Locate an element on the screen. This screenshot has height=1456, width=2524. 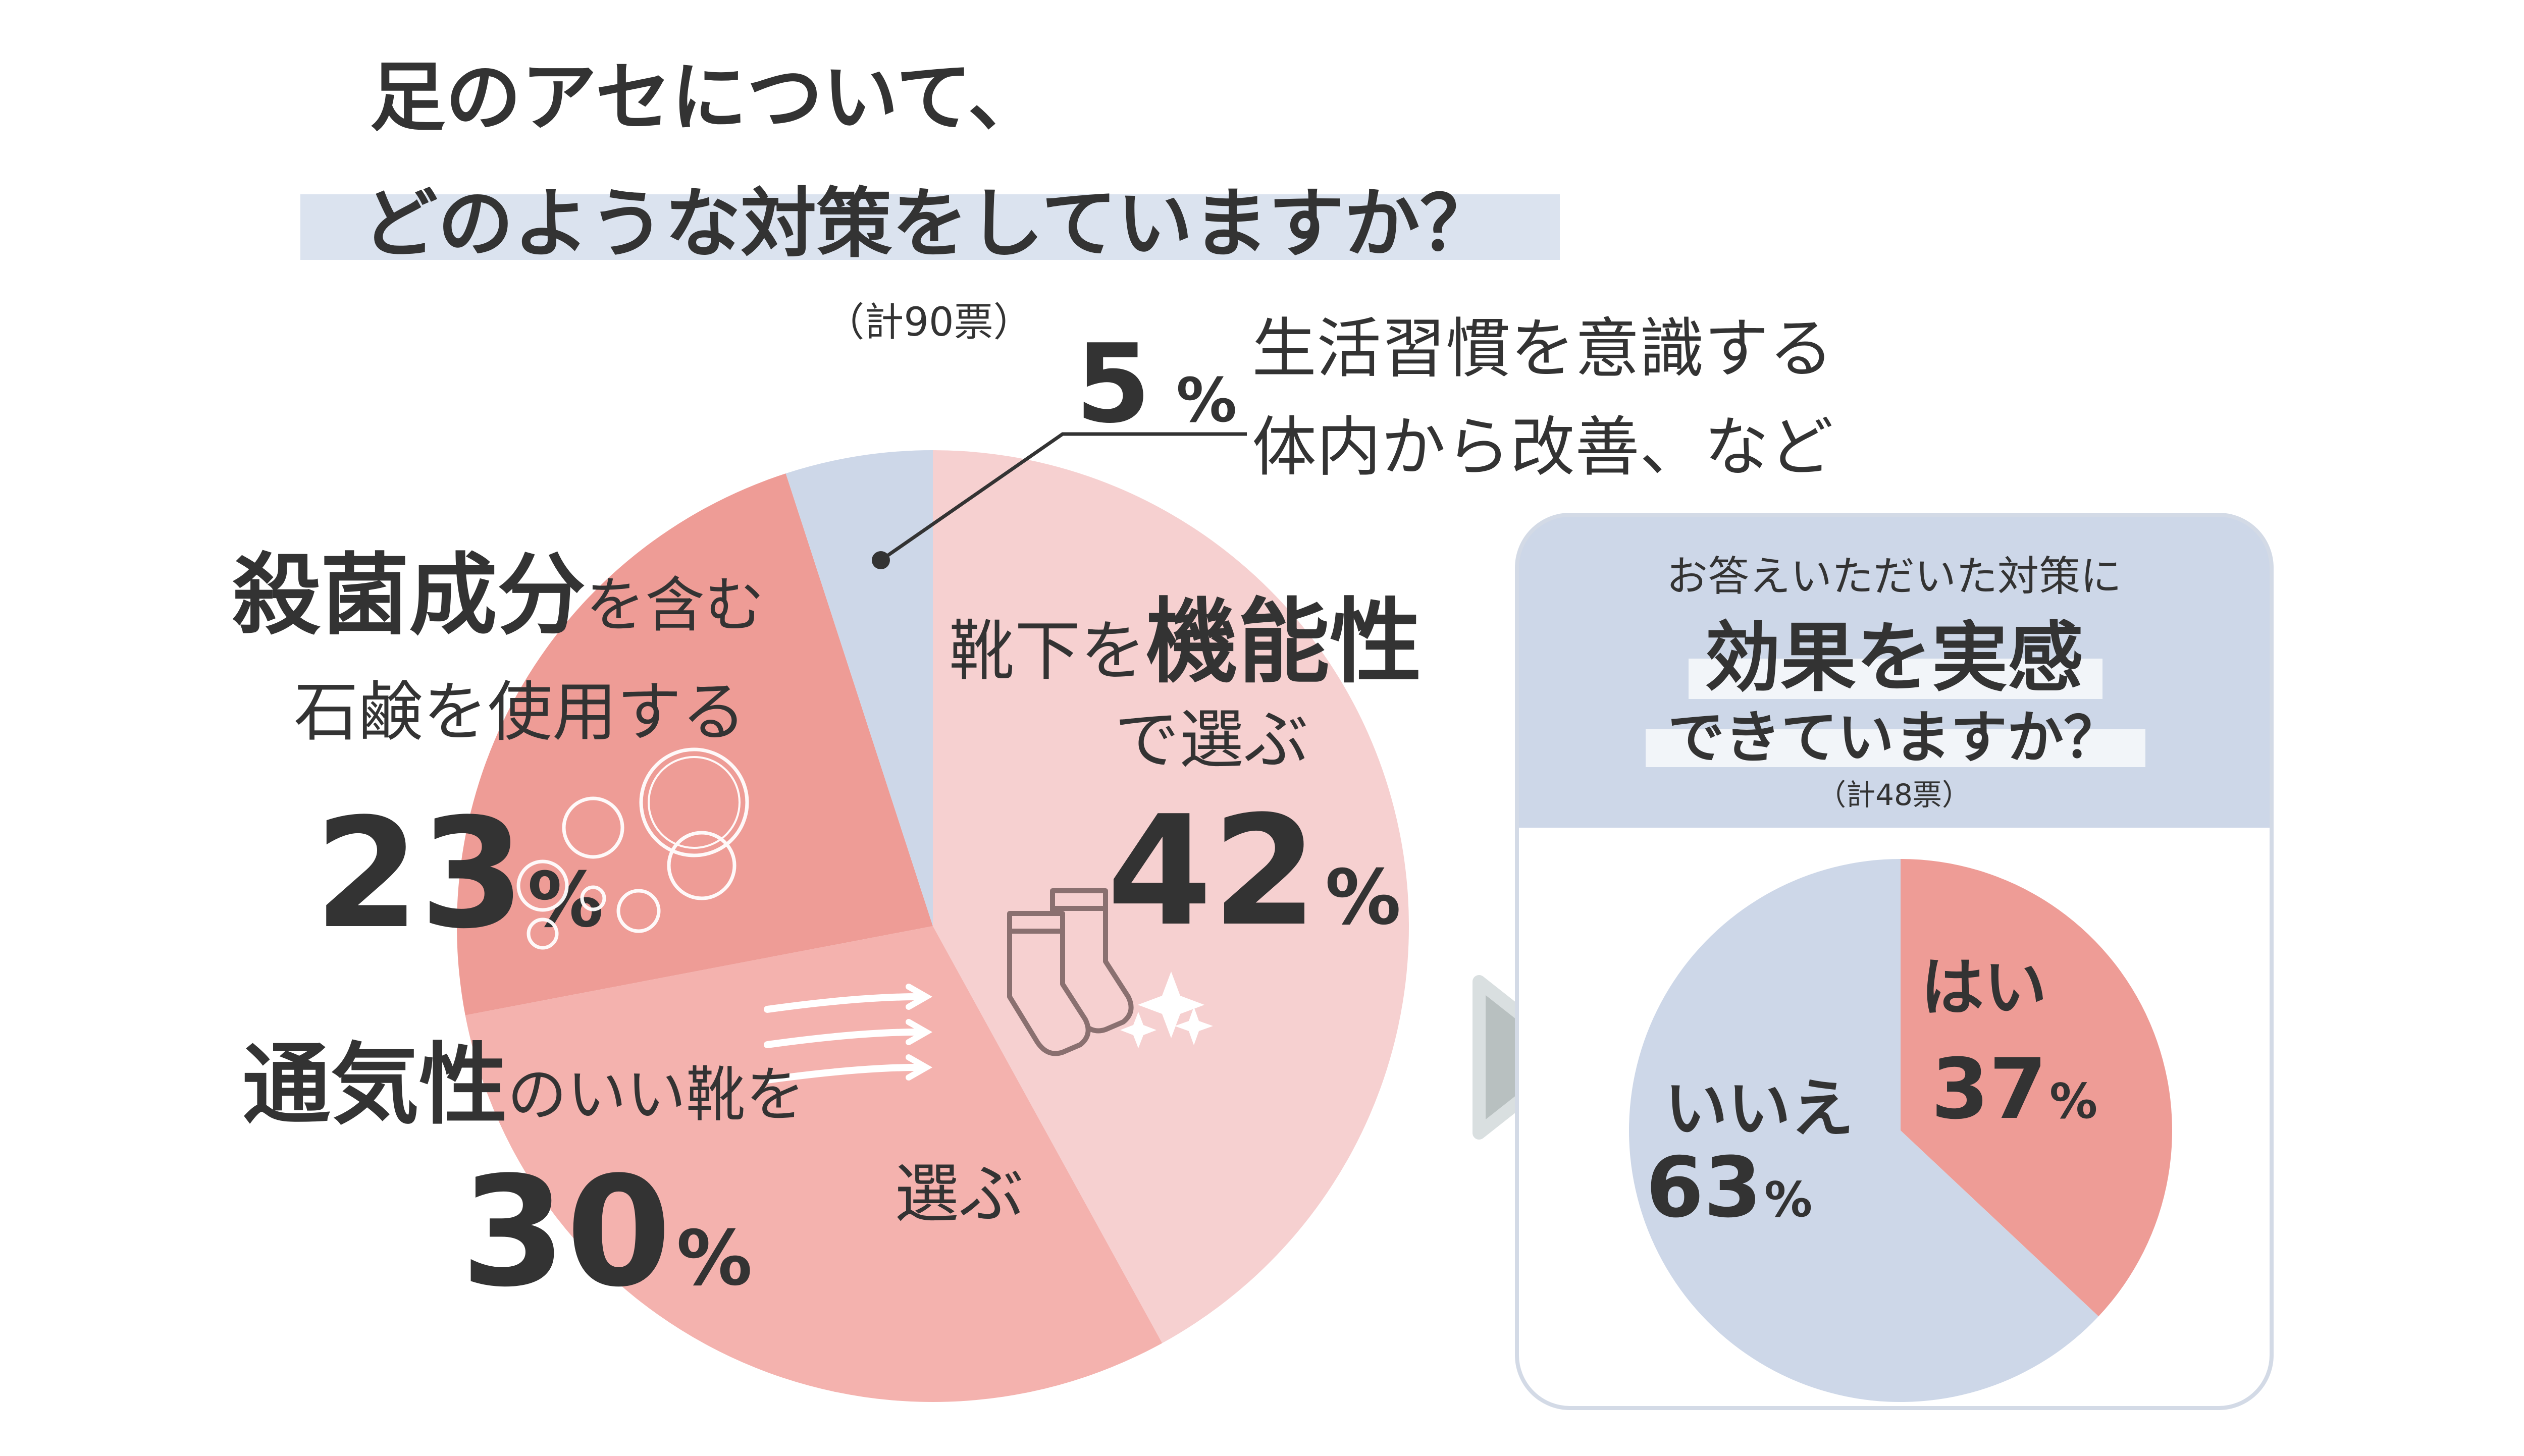
shoes-label-main: のいい靴を is located at coordinates (656, 1095).